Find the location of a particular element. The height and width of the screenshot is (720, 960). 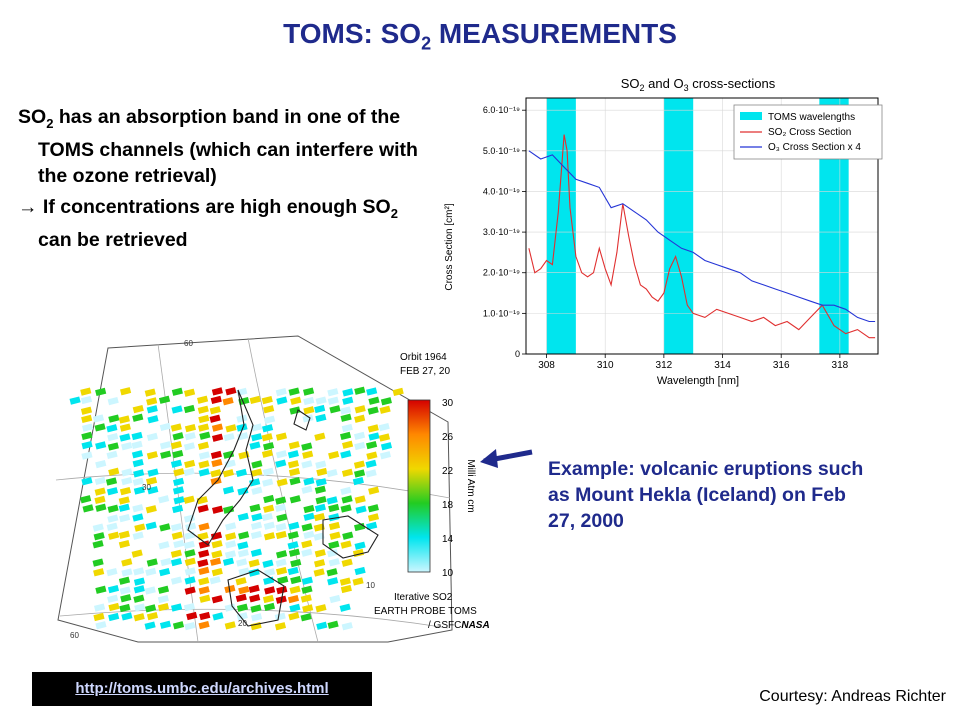

map-lat-label: 60 is located at coordinates (74, 635).